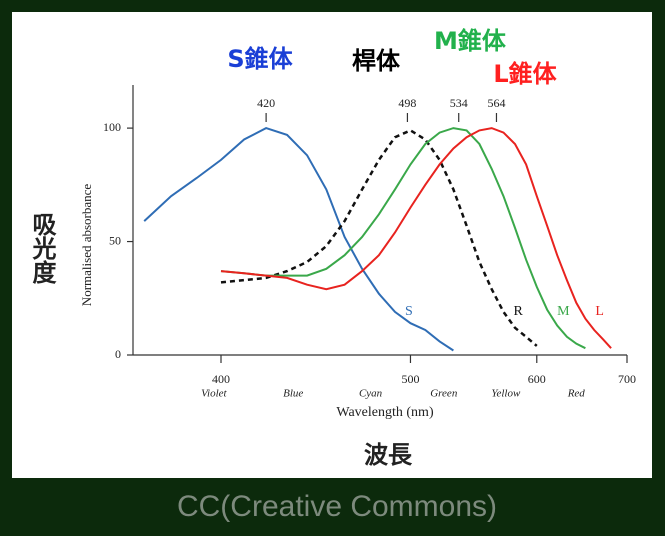 The width and height of the screenshot is (665, 536). I want to click on x-axis-label: Wavelength (nm), so click(385, 412).